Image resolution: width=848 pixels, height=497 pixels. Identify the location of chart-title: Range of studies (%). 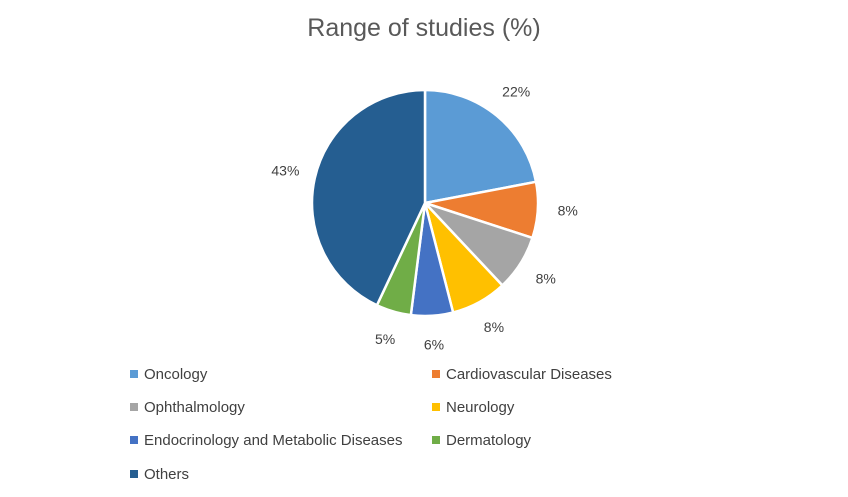
(424, 28).